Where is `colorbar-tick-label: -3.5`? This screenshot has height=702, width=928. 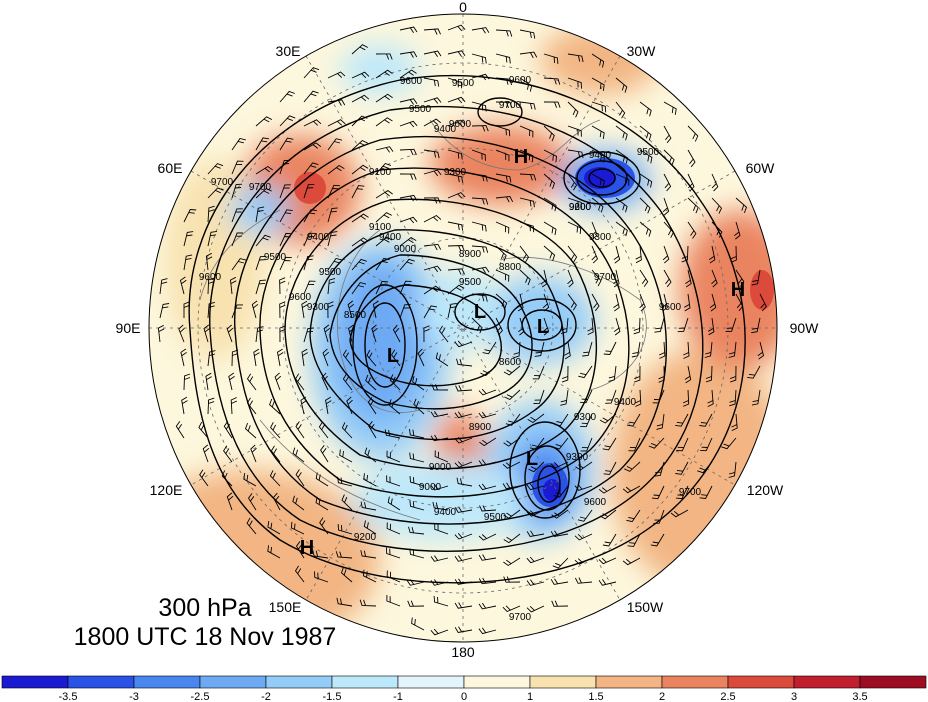 colorbar-tick-label: -3.5 is located at coordinates (68, 696).